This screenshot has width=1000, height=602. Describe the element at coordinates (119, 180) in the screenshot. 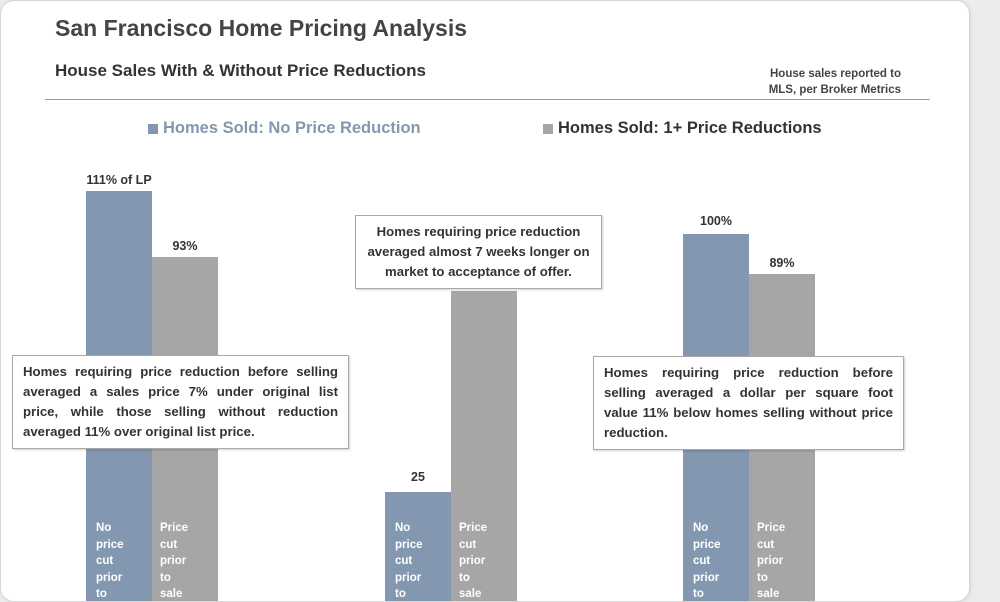

I see `data-label-price-no-price-cut: 111% of LP` at that location.